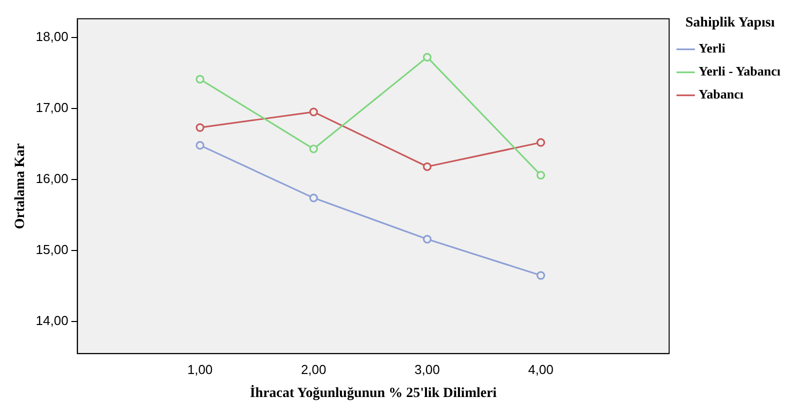 The image size is (809, 414). I want to click on x-tick-label: 2,00, so click(313, 369).